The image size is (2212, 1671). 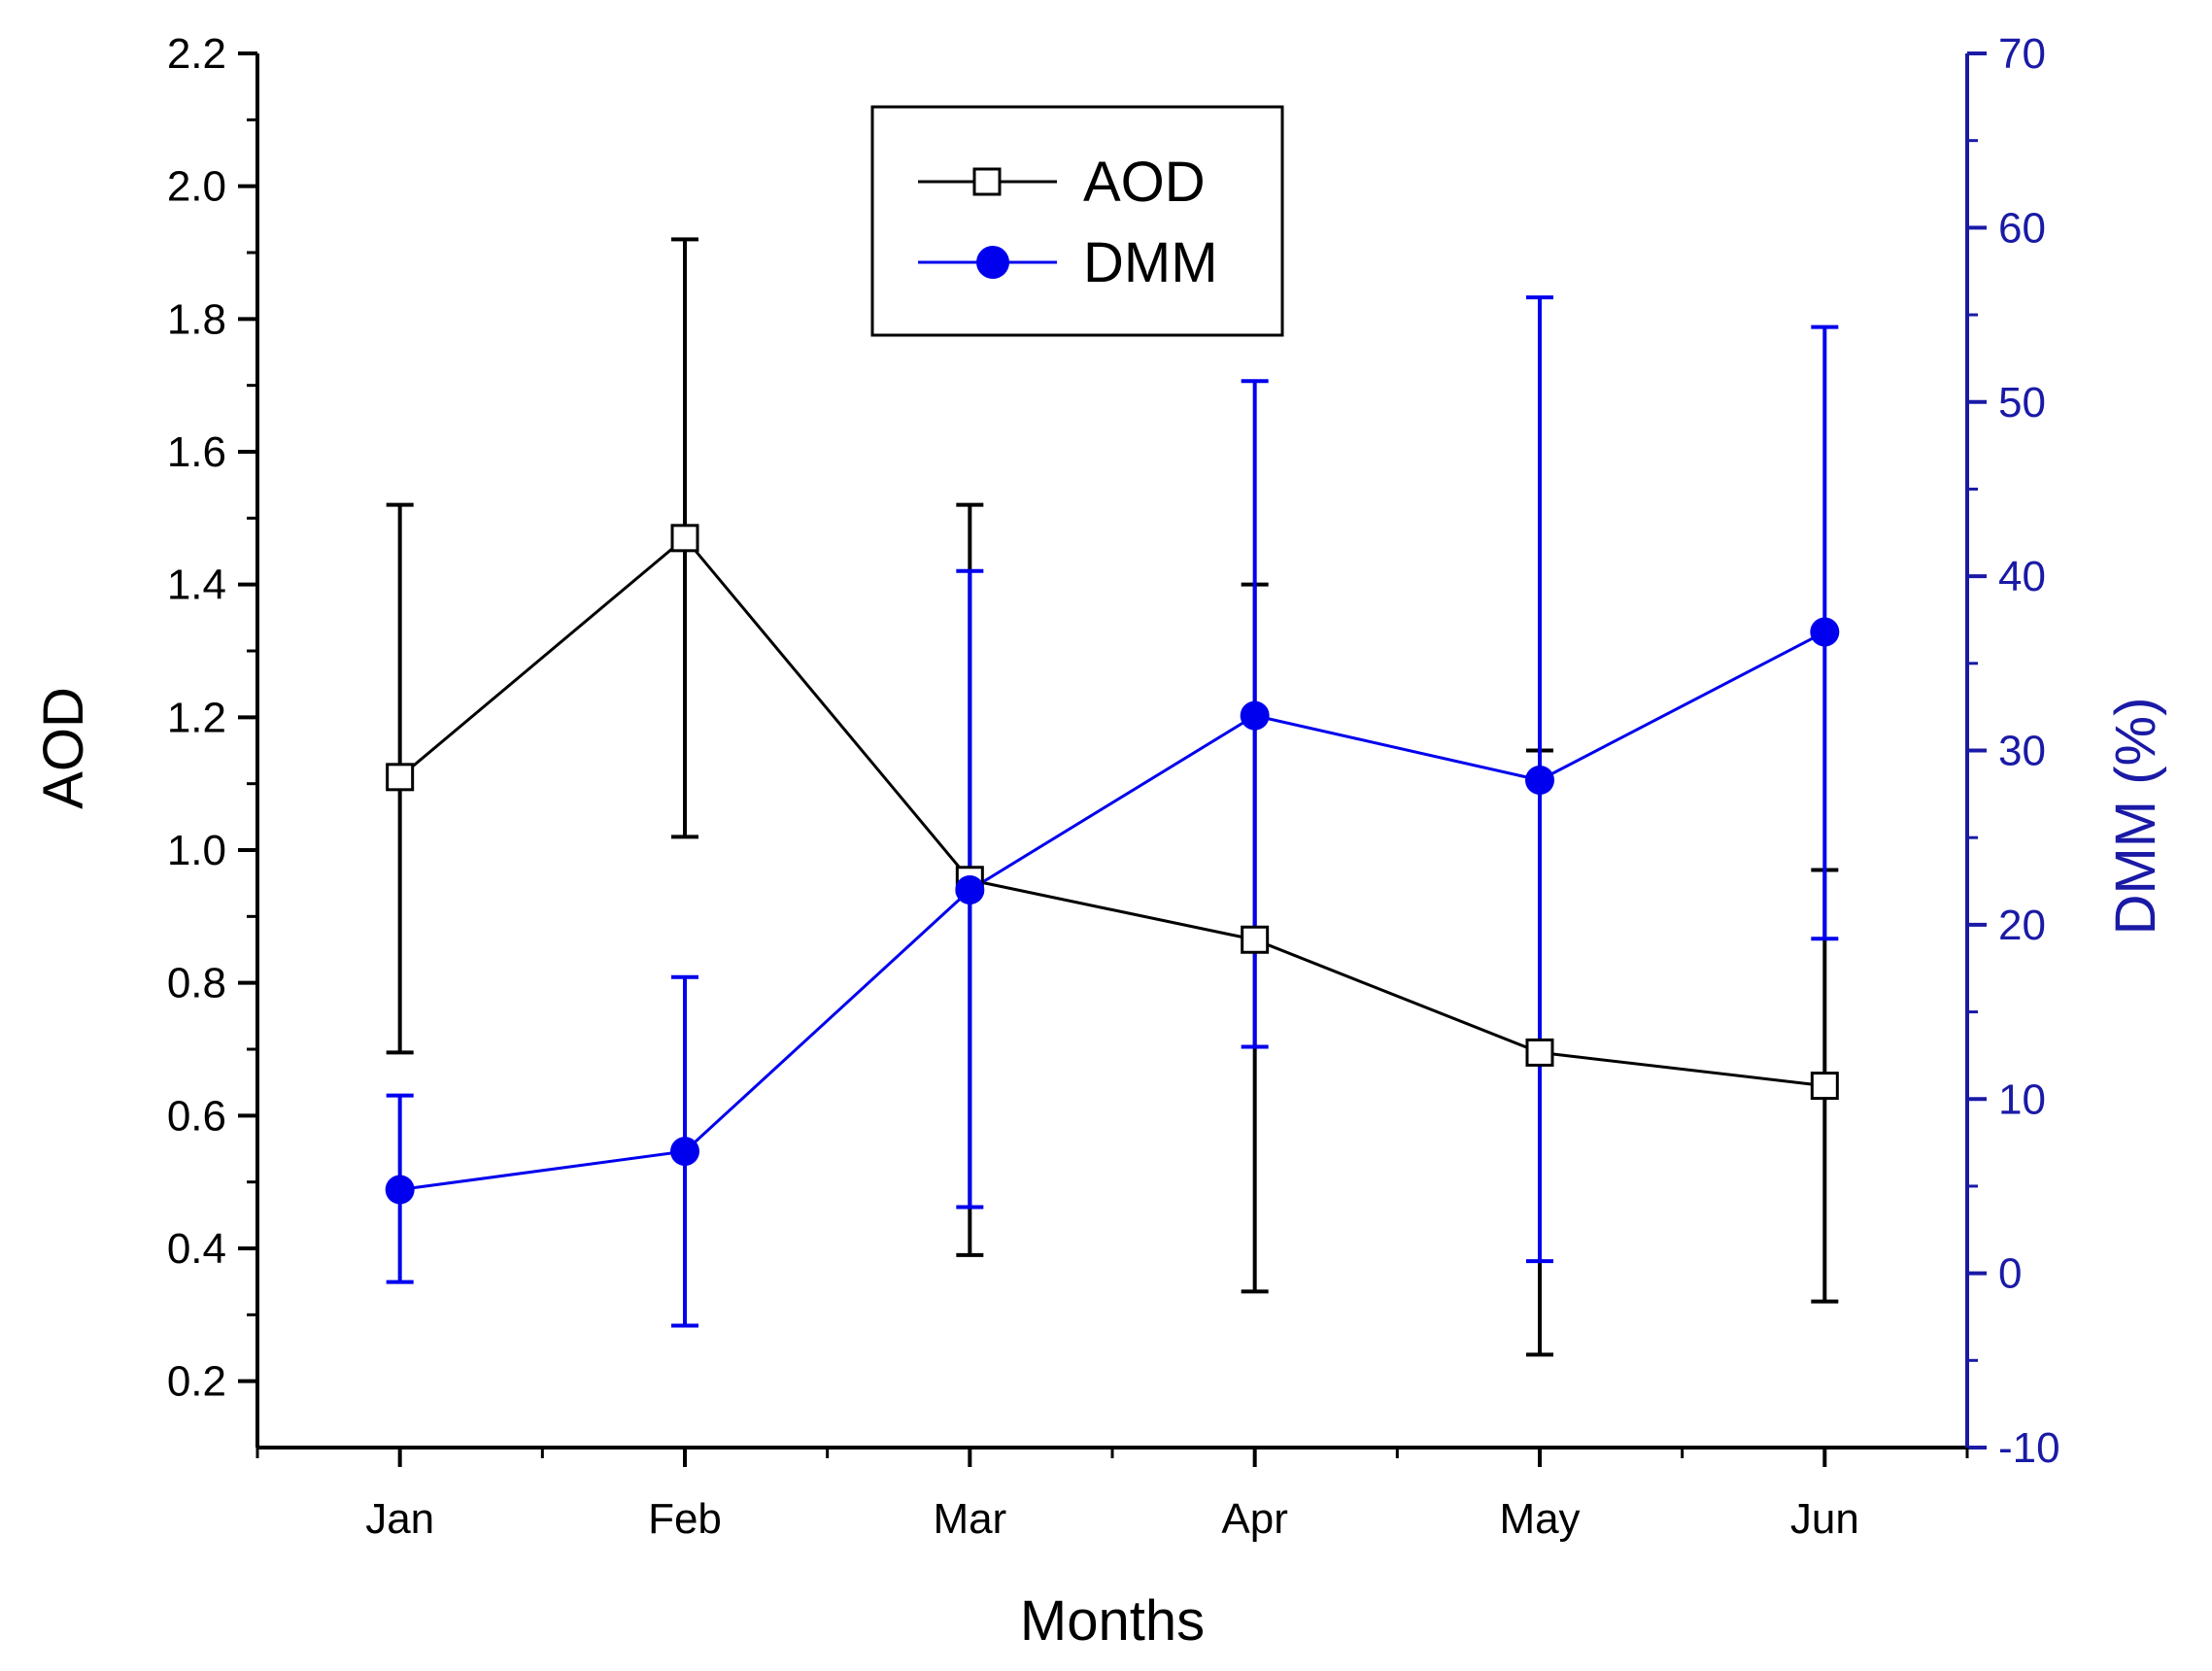 I want to click on legend-aod-label: AOD, so click(x=1144, y=182).